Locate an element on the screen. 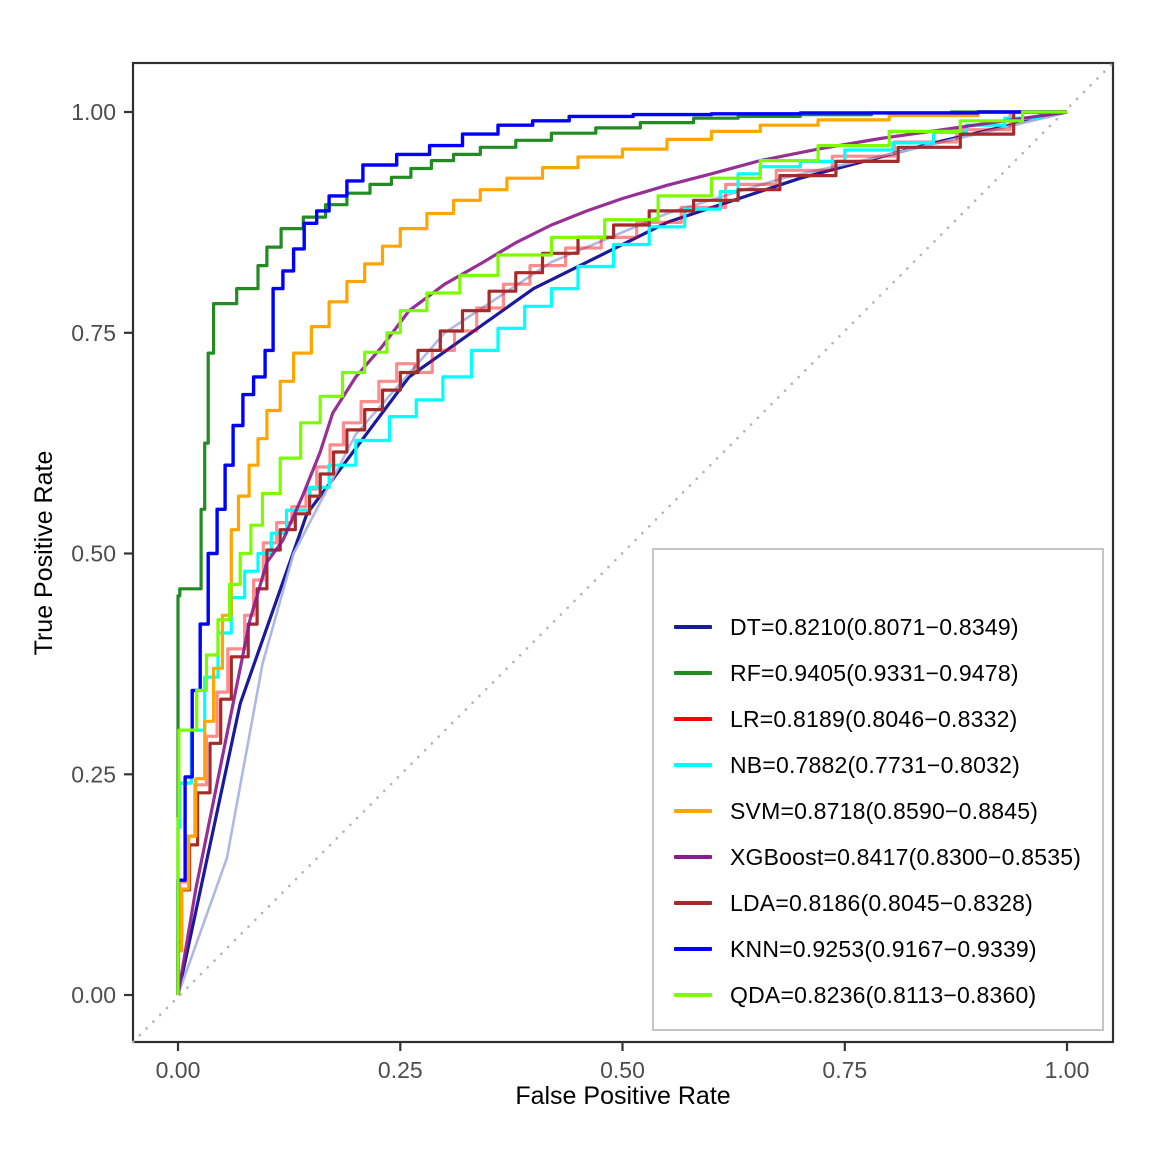 The width and height of the screenshot is (1152, 1152). knn-line-swatch is located at coordinates (693, 949).